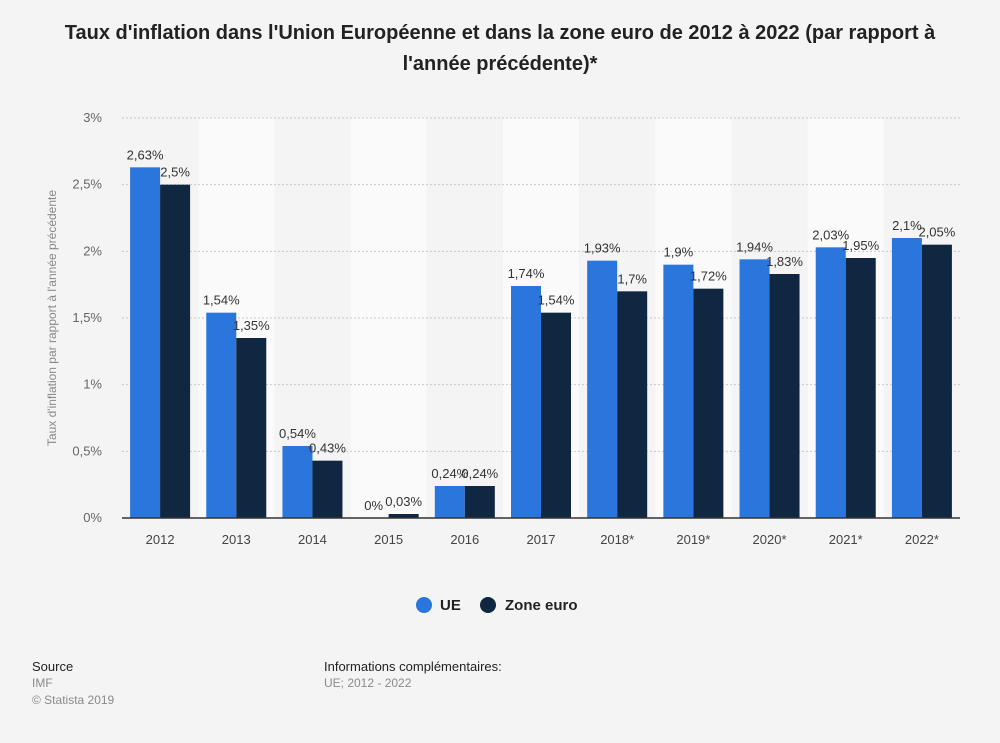 This screenshot has height=743, width=1000. What do you see at coordinates (312, 539) in the screenshot?
I see `x-tick-label: 2014` at bounding box center [312, 539].